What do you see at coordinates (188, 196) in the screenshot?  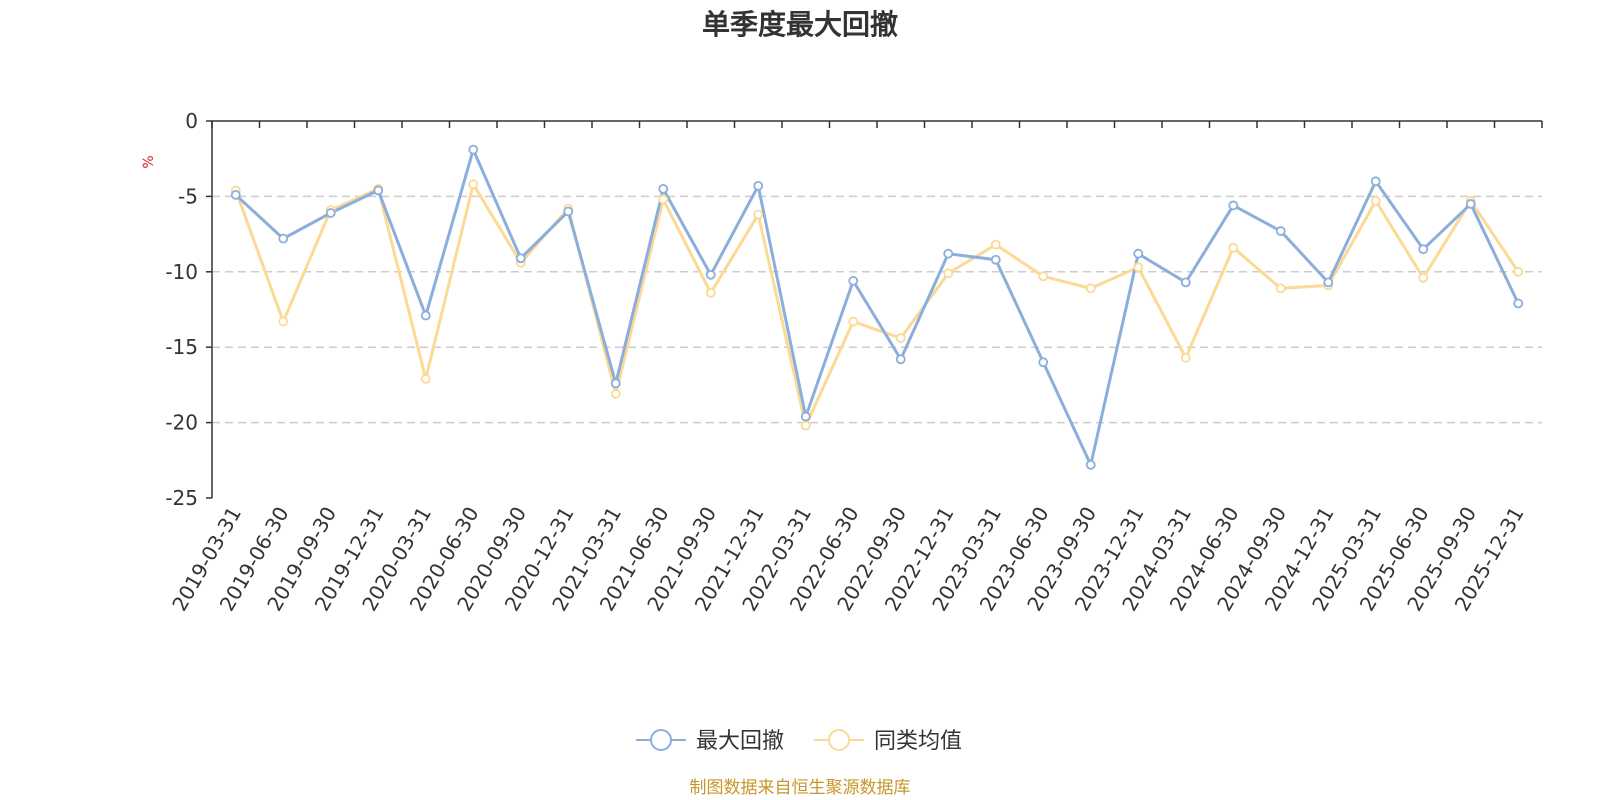 I see `y-tick-label: -5` at bounding box center [188, 196].